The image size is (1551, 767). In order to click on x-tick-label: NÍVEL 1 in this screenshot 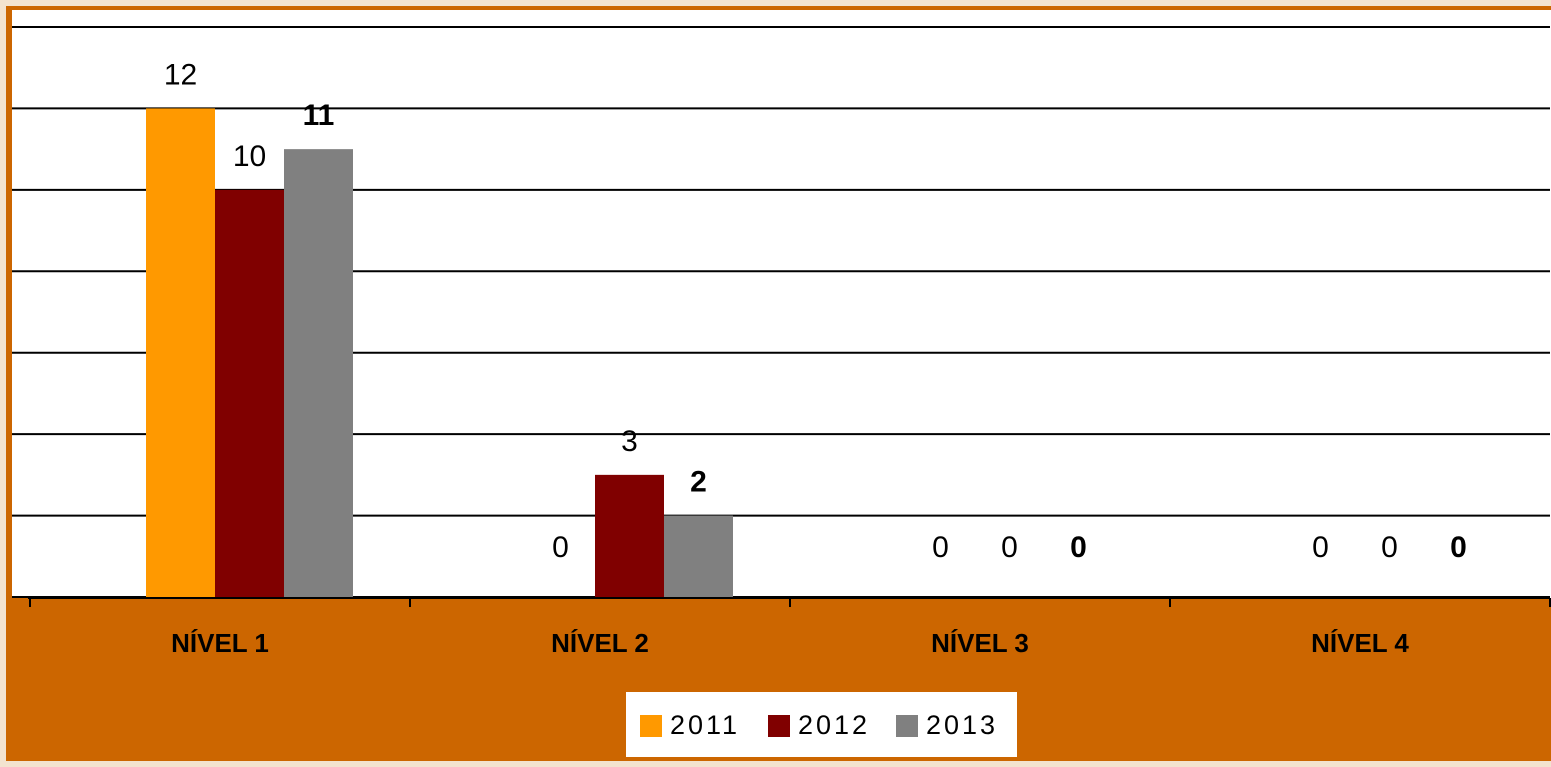, I will do `click(220, 643)`.